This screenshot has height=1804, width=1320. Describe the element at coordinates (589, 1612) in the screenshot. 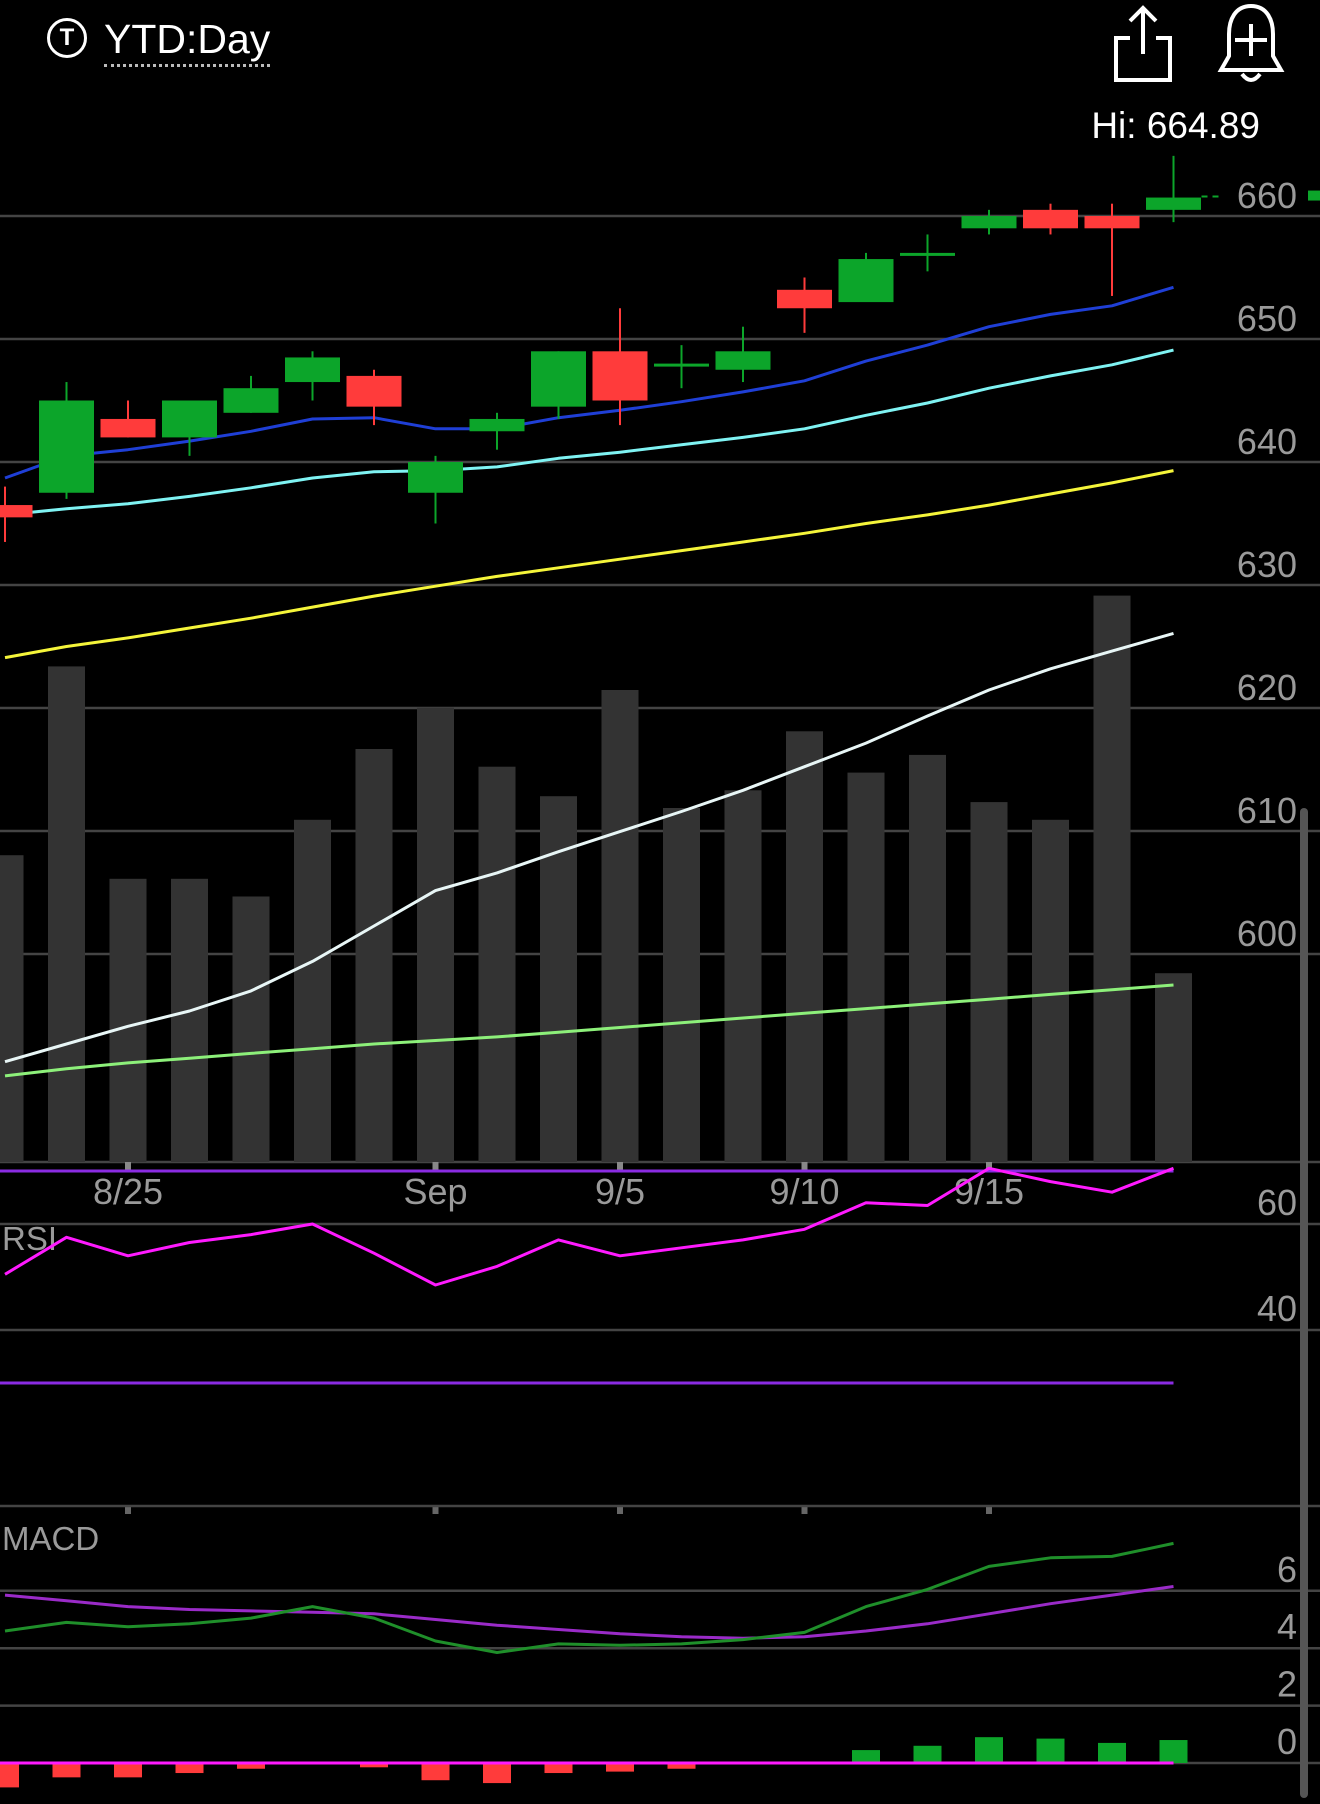

I see `macd-signal-line` at that location.